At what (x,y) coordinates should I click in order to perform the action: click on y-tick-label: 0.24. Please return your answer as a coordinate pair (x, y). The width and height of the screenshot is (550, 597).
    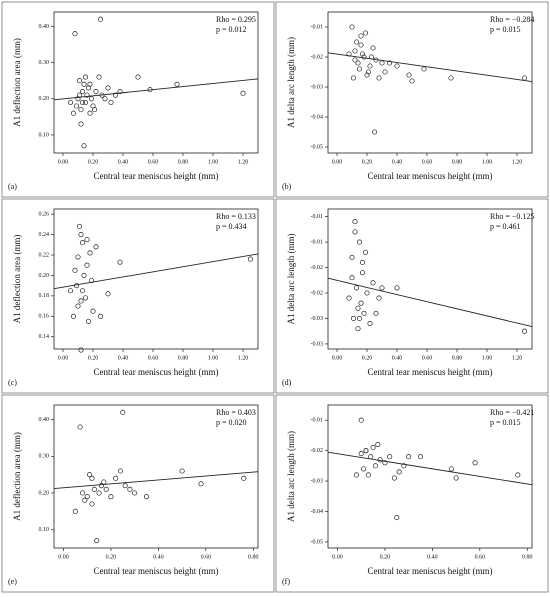
    Looking at the image, I should click on (44, 235).